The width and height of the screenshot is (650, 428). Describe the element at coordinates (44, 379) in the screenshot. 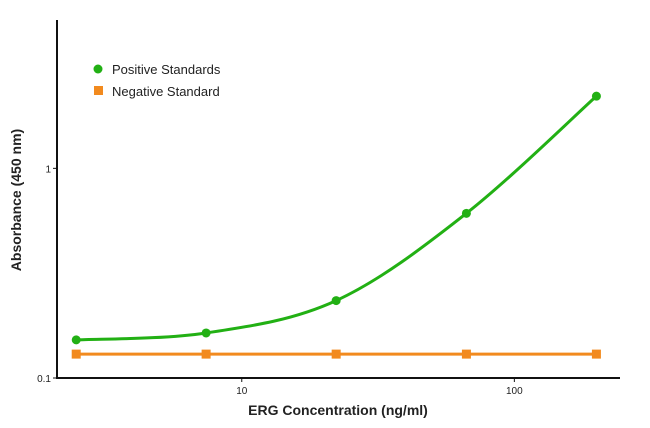

I see `y-tick-label: 0.1` at that location.